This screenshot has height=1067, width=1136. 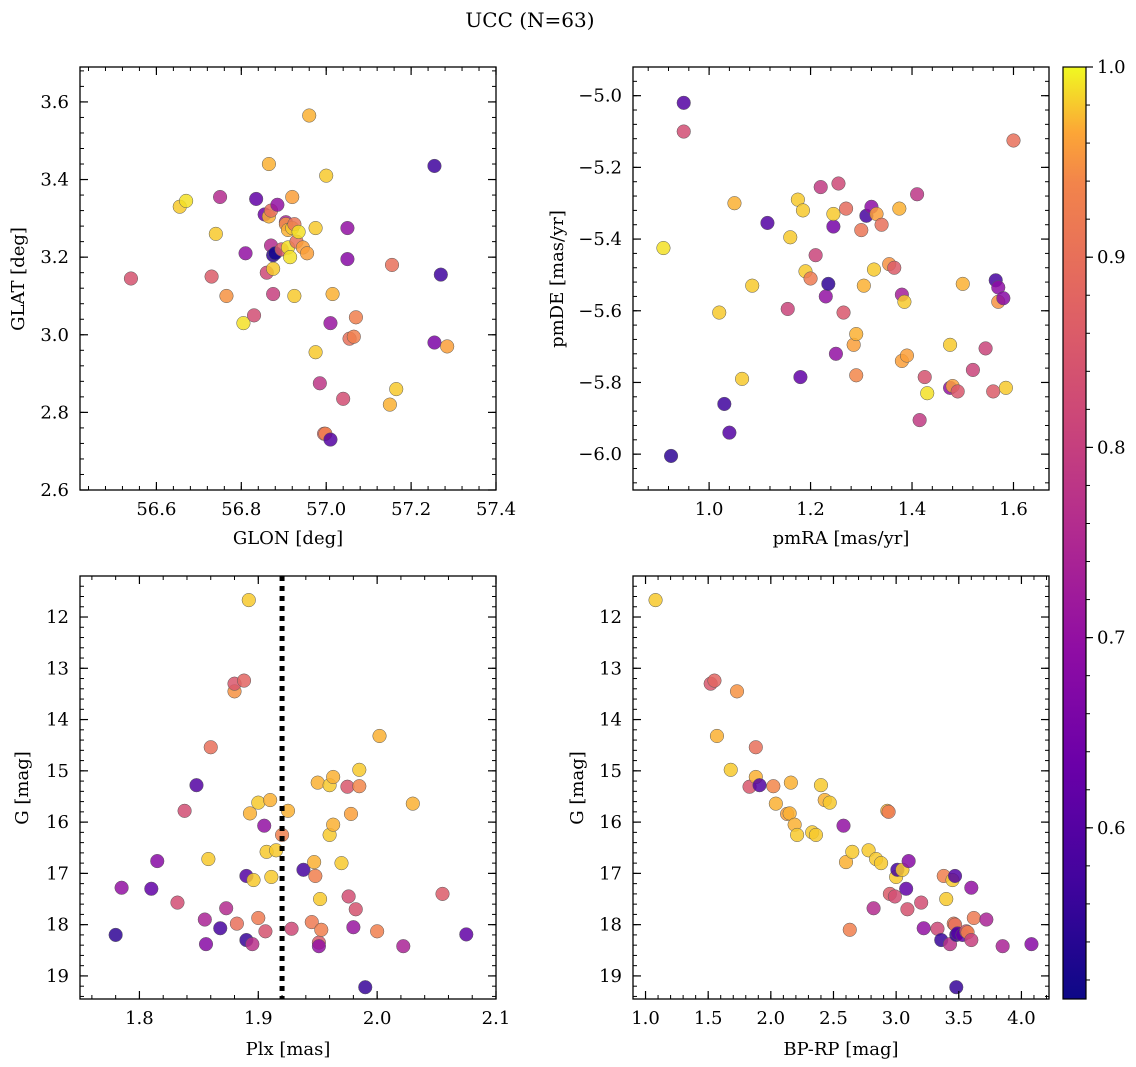 What do you see at coordinates (810, 509) in the screenshot?
I see `x-tick-label: 1.2` at bounding box center [810, 509].